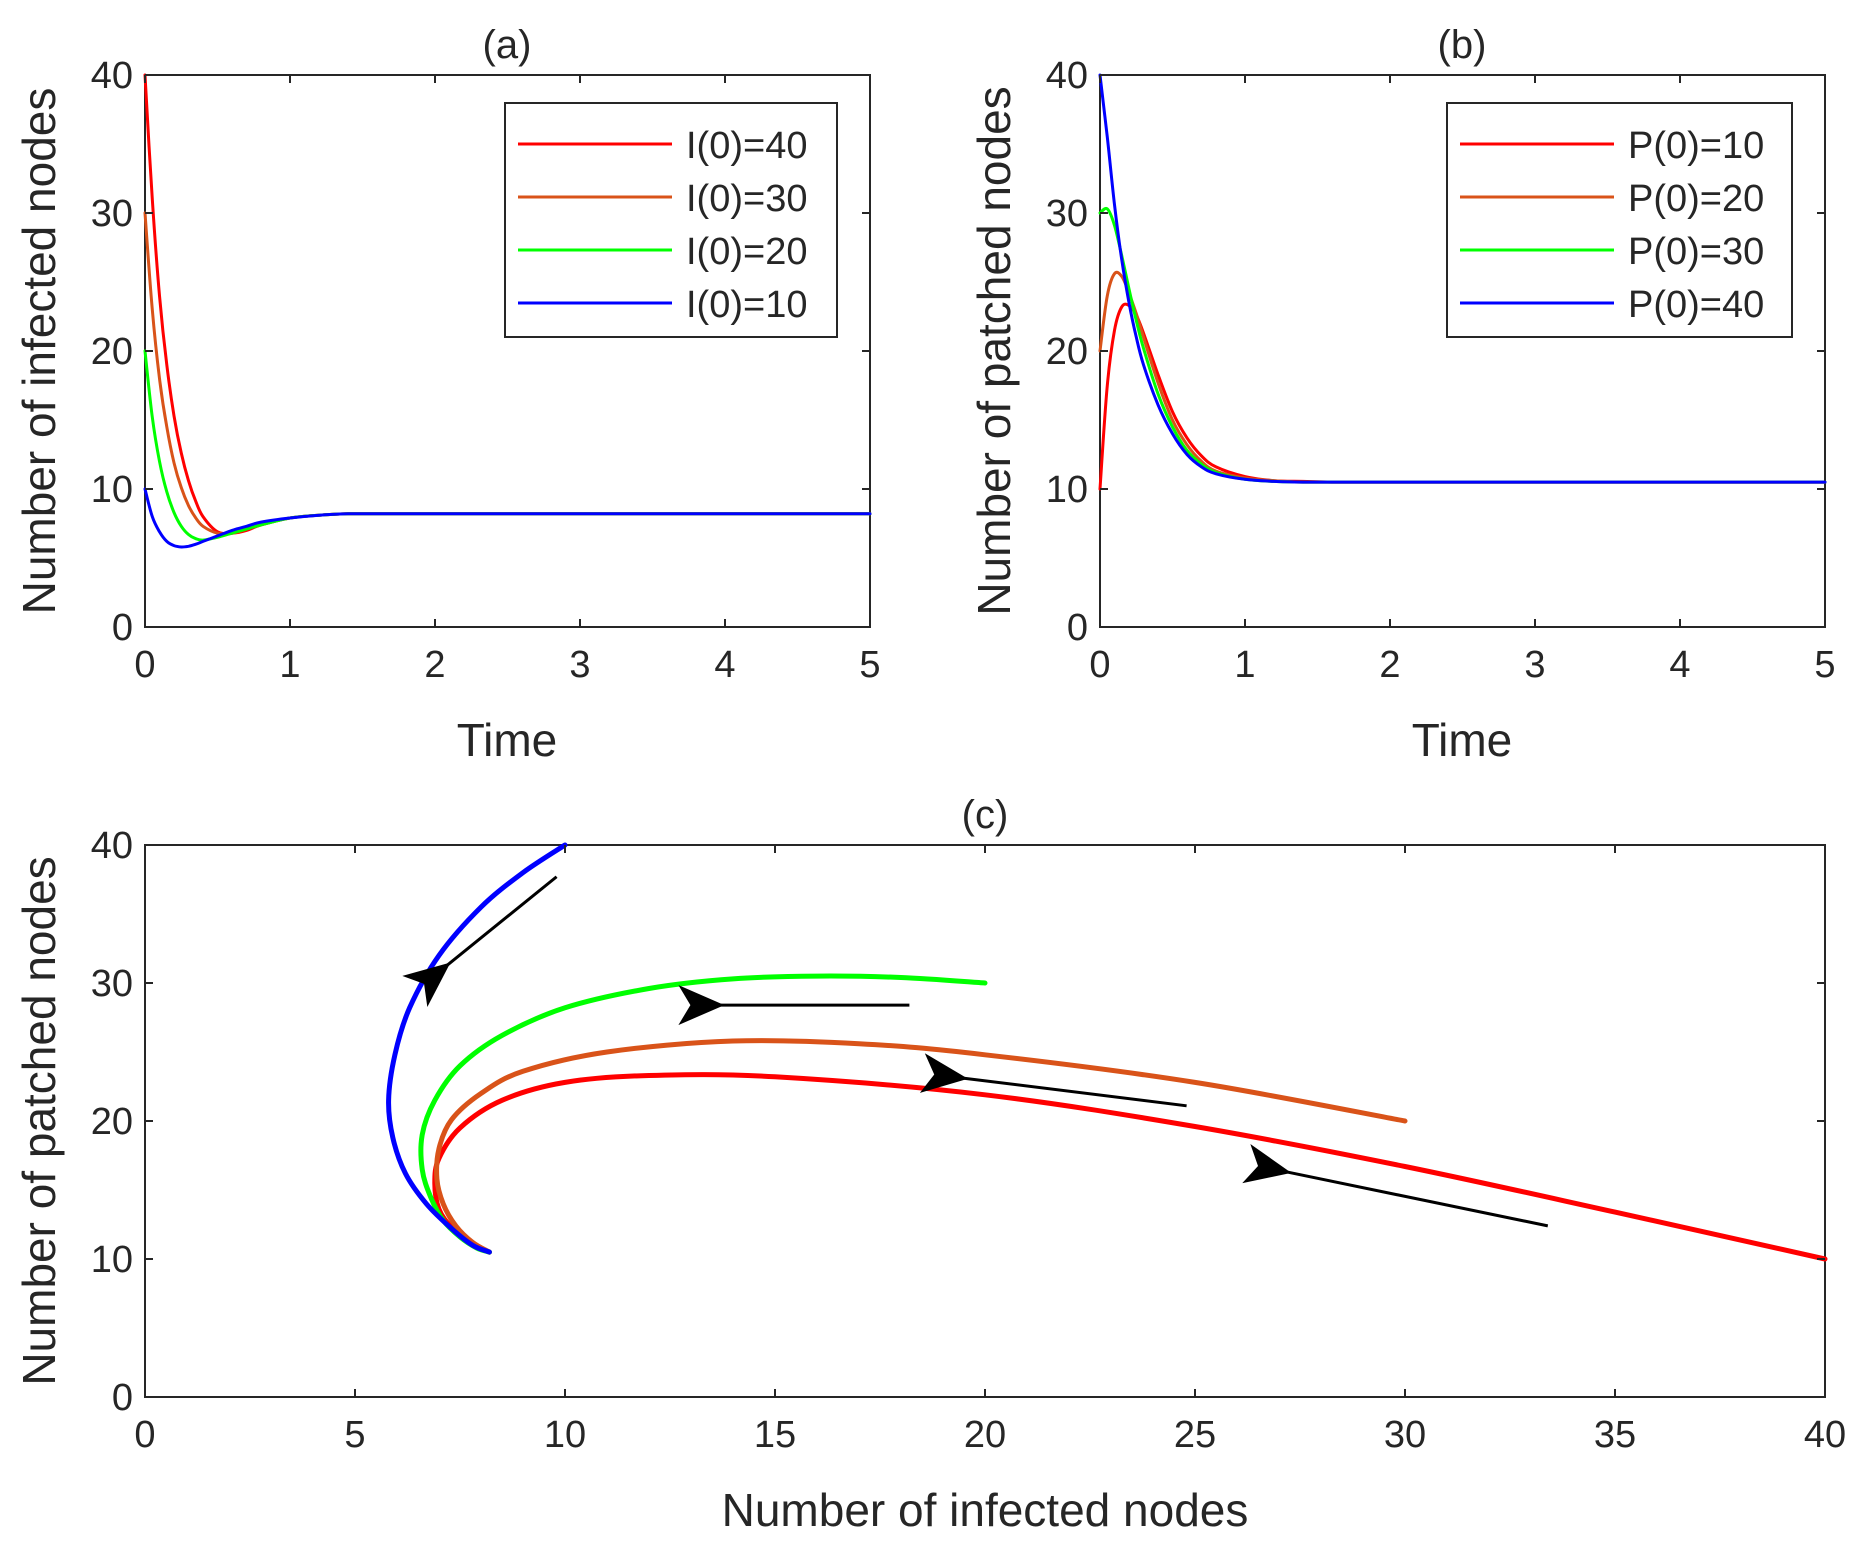 This screenshot has width=1860, height=1541. Describe the element at coordinates (144, 665) in the screenshot. I see `panel-a-x-tick-label-0: 0` at that location.